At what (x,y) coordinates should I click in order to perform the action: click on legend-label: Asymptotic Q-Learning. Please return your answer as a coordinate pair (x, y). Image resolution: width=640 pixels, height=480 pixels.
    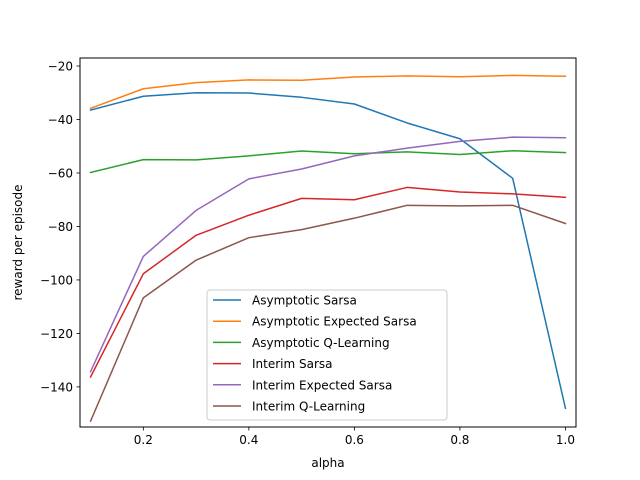
    Looking at the image, I should click on (321, 343).